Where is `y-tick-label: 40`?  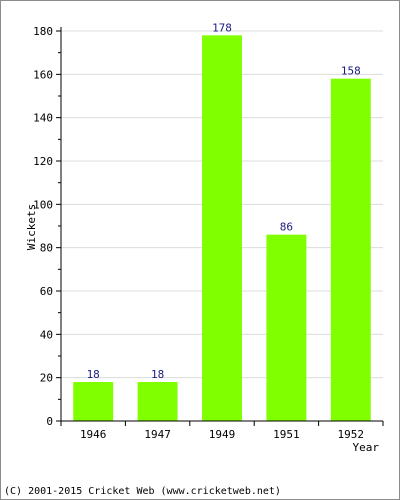 y-tick-label: 40 is located at coordinates (46, 334).